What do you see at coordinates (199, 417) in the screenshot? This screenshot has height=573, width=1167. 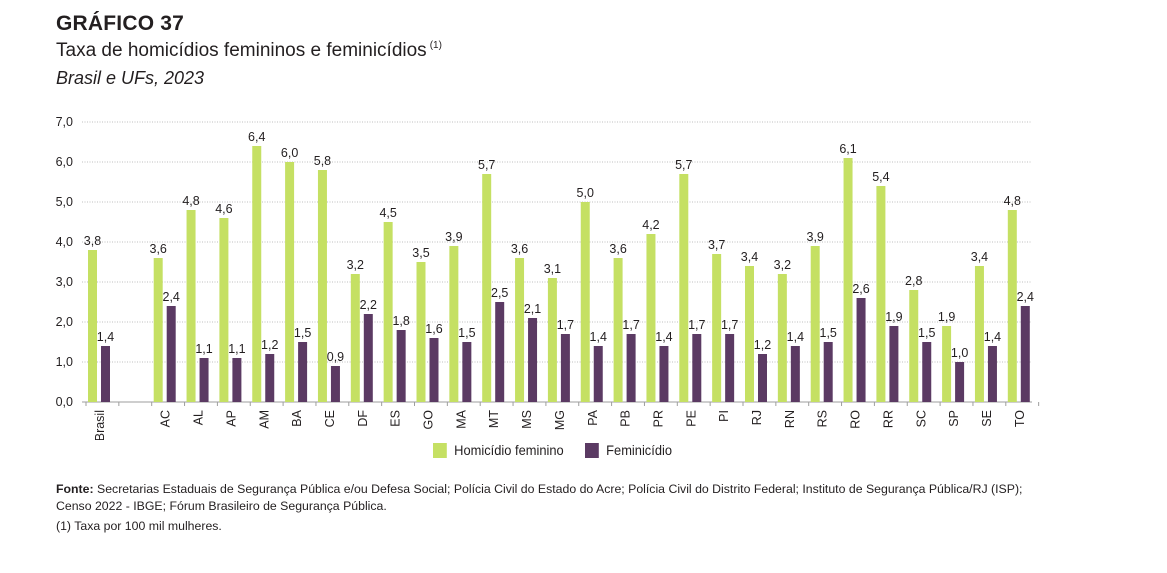 I see `x-tick-label: AL` at bounding box center [199, 417].